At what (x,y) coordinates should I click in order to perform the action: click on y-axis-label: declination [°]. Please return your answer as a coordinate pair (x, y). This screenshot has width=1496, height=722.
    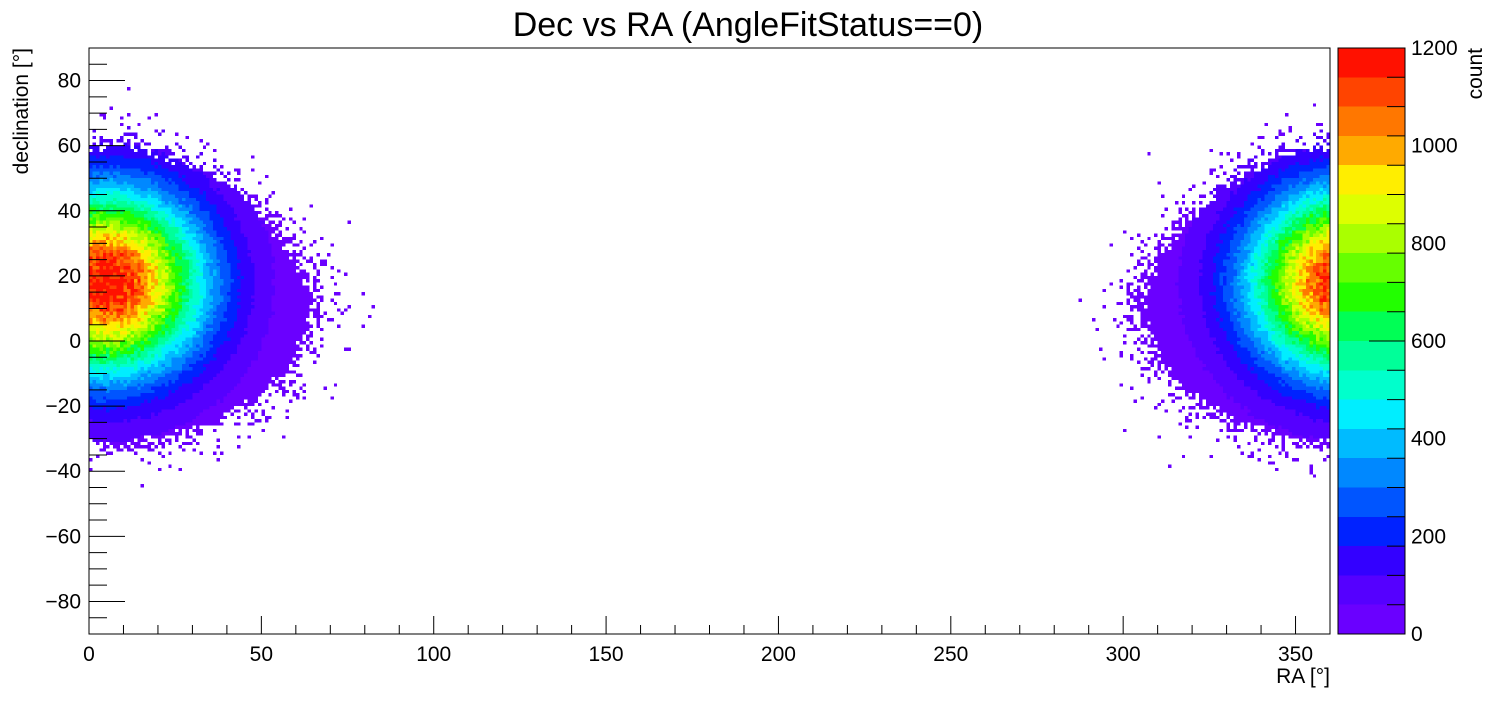
    Looking at the image, I should click on (21, 111).